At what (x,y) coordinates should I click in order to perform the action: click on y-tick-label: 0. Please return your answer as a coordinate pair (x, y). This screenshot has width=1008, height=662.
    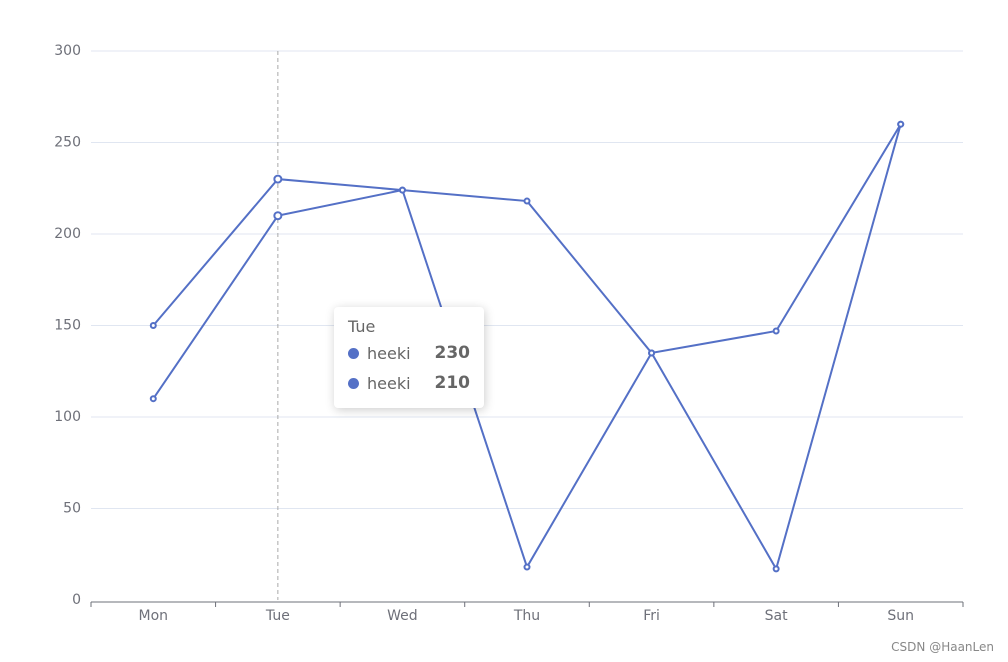
    Looking at the image, I should click on (76, 600).